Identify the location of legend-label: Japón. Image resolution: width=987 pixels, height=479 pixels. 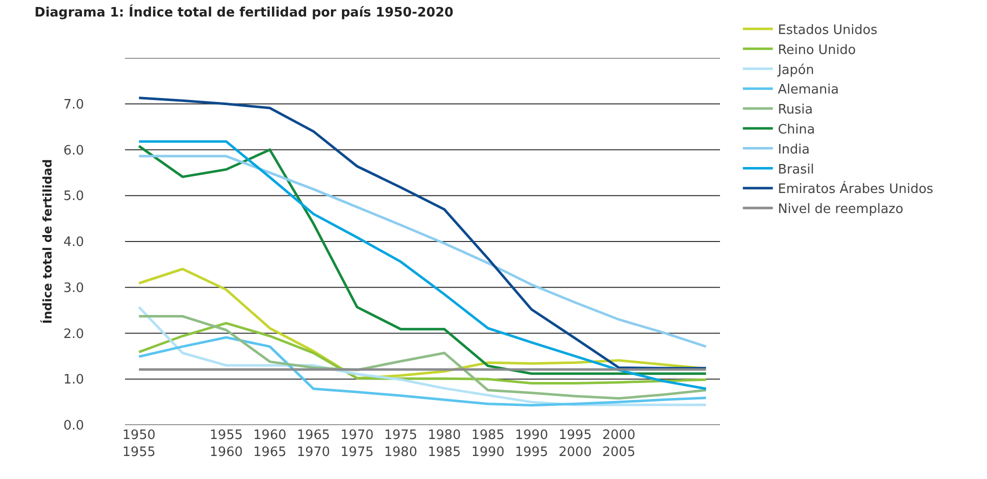
(795, 70).